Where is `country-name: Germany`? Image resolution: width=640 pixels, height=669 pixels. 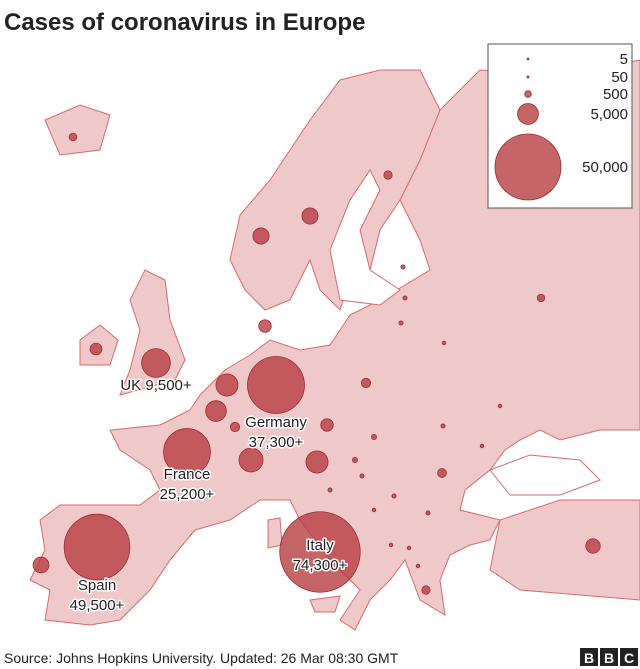 country-name: Germany is located at coordinates (276, 422).